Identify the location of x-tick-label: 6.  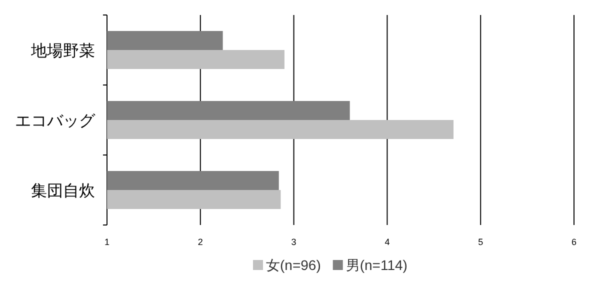
(574, 242).